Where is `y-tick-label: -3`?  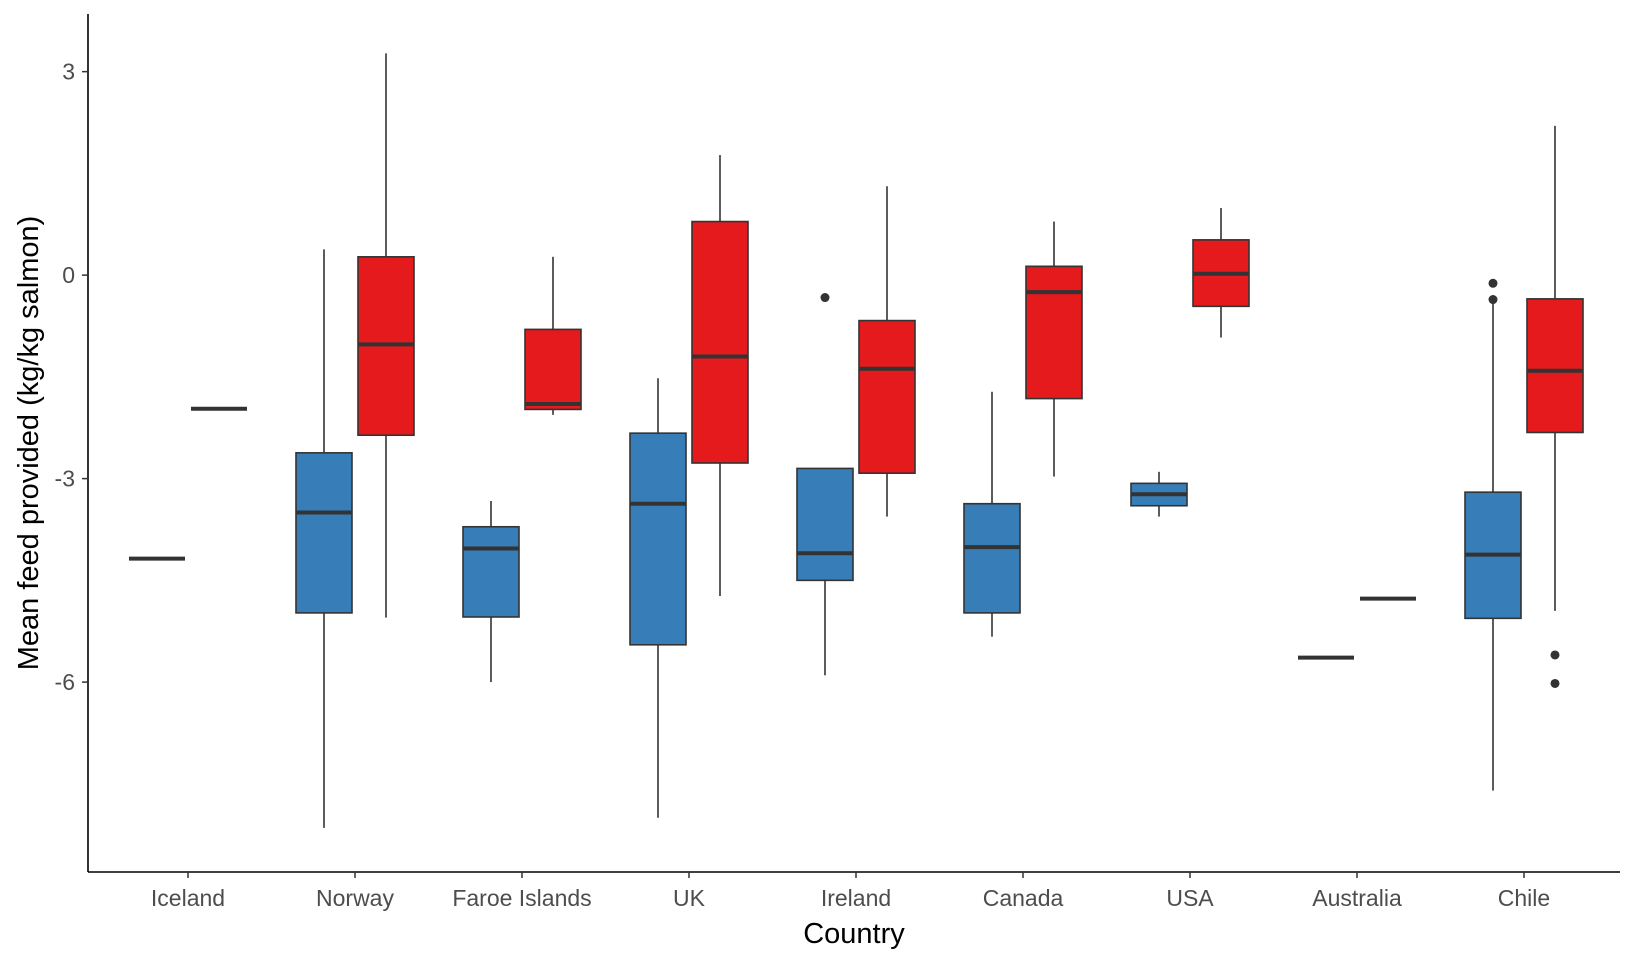 y-tick-label: -3 is located at coordinates (65, 479).